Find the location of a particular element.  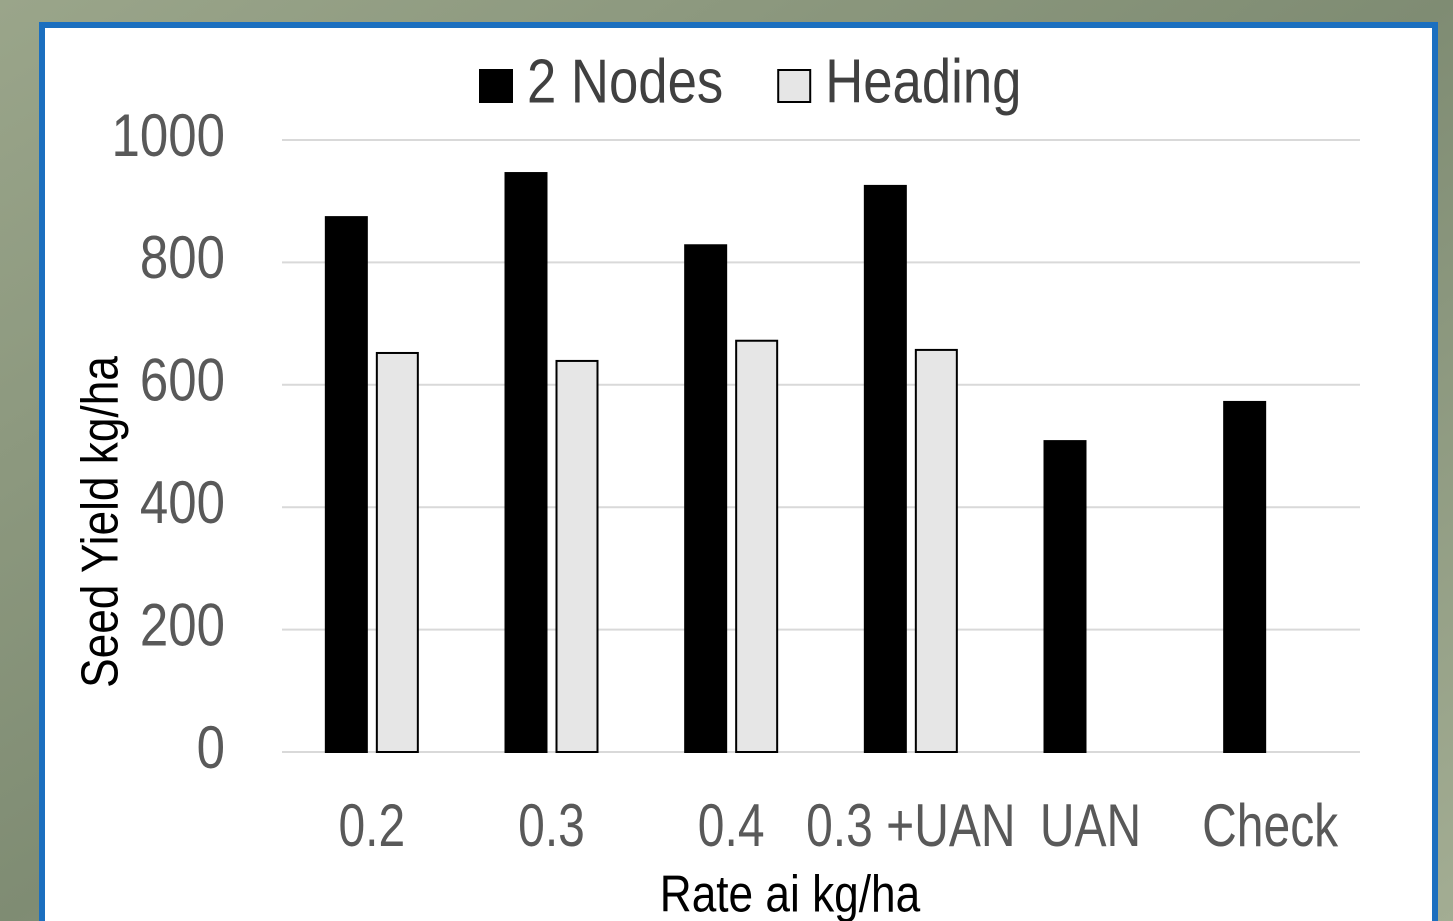

x-tick-label: UAN is located at coordinates (1090, 825).